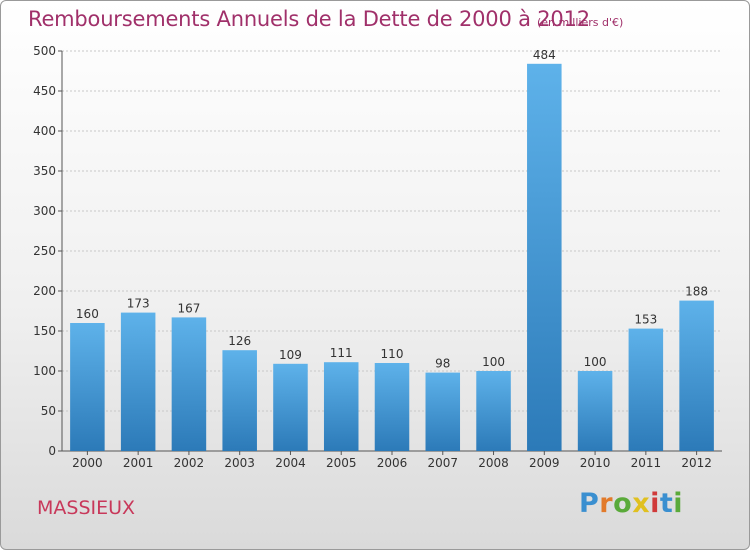 Image resolution: width=750 pixels, height=550 pixels. What do you see at coordinates (239, 341) in the screenshot?
I see `value-label: 126` at bounding box center [239, 341].